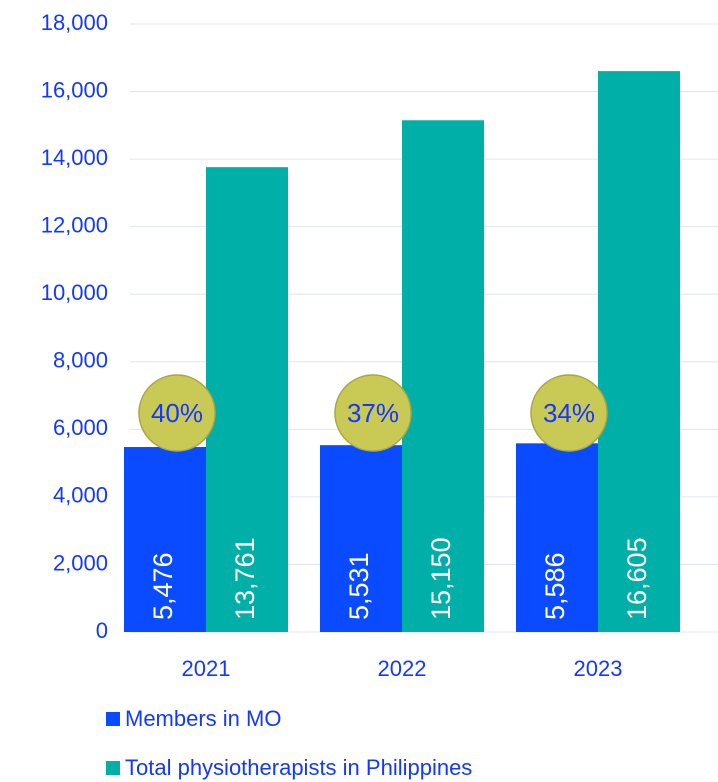 The image size is (718, 782). Describe the element at coordinates (298, 767) in the screenshot. I see `legend-label: Total physiotherapists in Philippines` at that location.